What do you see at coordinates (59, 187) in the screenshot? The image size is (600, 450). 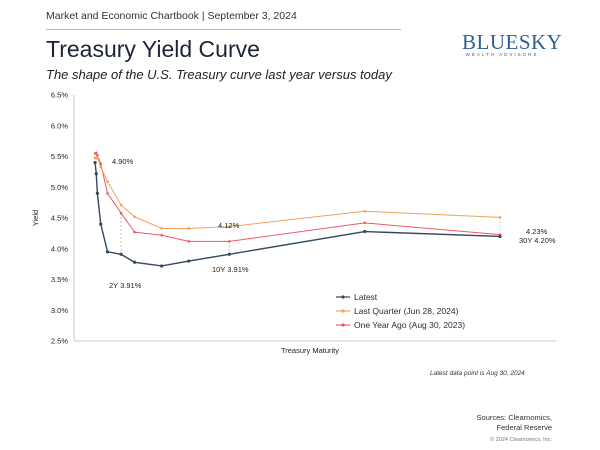 I see `y-tick-label: 5.0%` at bounding box center [59, 187].